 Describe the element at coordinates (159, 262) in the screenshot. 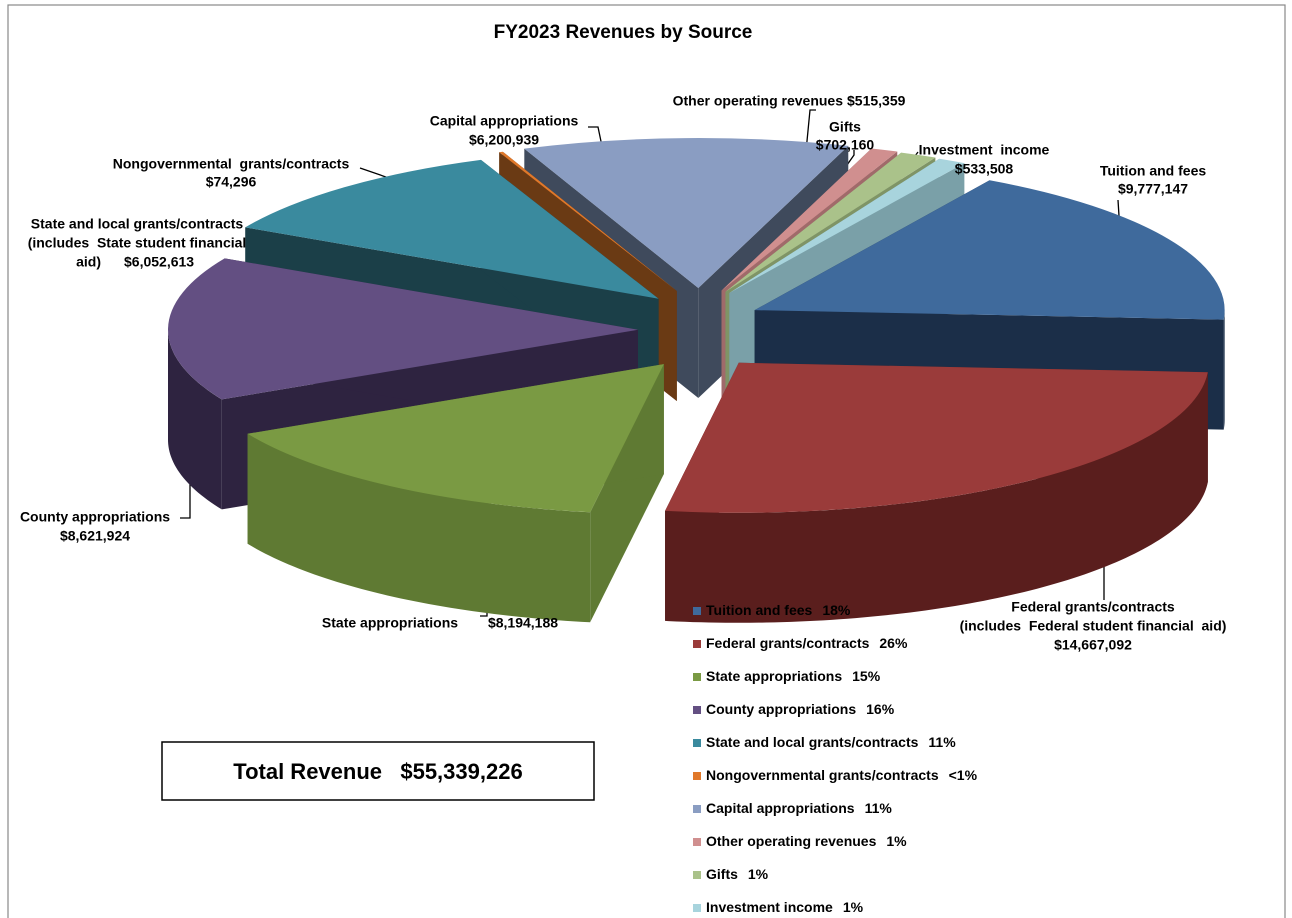

I see `data-label: $6,052,613` at that location.